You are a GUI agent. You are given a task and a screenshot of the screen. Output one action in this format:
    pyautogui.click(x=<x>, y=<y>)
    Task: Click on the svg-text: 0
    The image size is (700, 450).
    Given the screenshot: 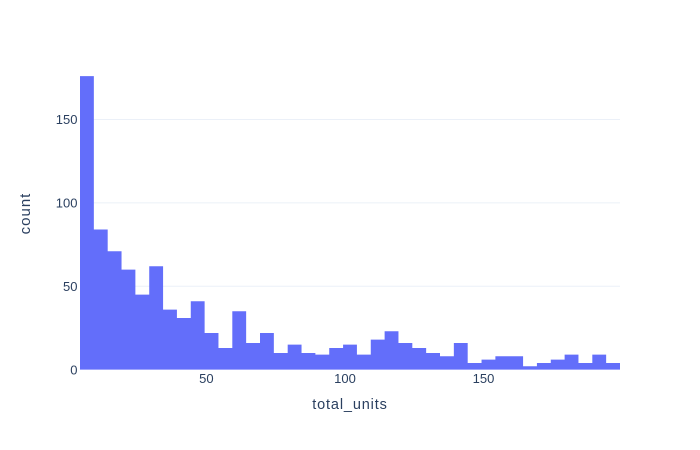 What is the action you would take?
    pyautogui.click(x=73, y=369)
    